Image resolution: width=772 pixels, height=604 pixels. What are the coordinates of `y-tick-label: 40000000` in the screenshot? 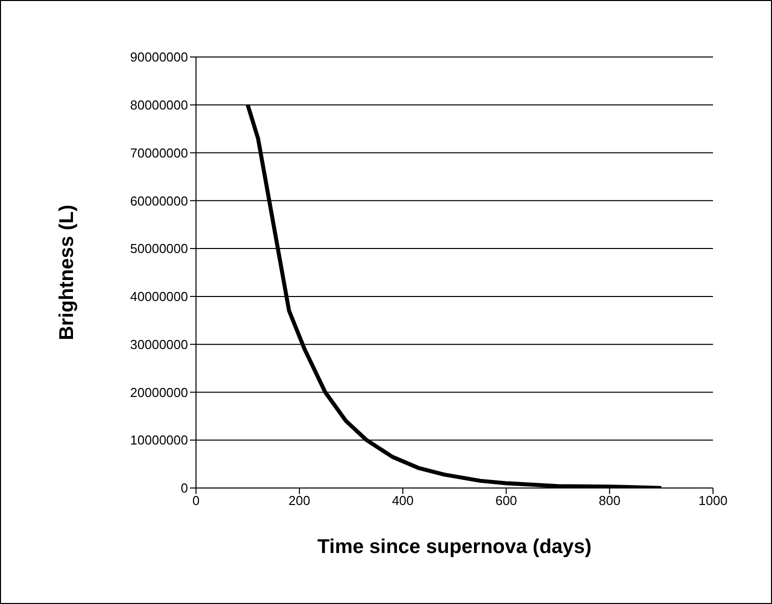 It's located at (159, 296).